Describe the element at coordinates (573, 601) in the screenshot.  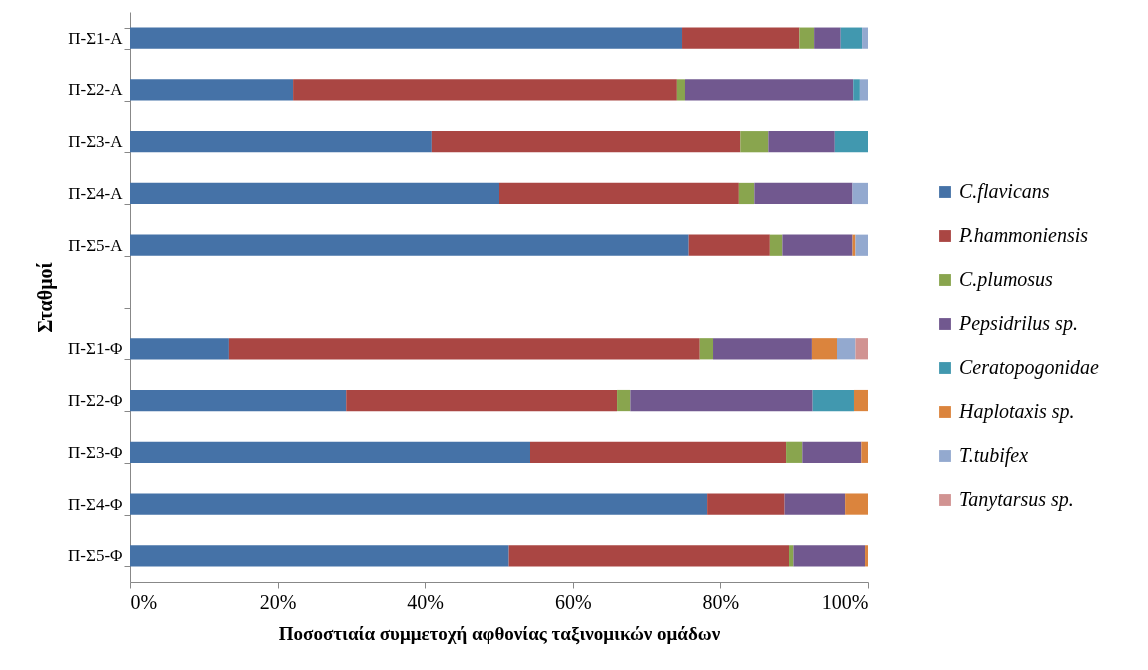
I see `x-tick-label: 60%` at that location.